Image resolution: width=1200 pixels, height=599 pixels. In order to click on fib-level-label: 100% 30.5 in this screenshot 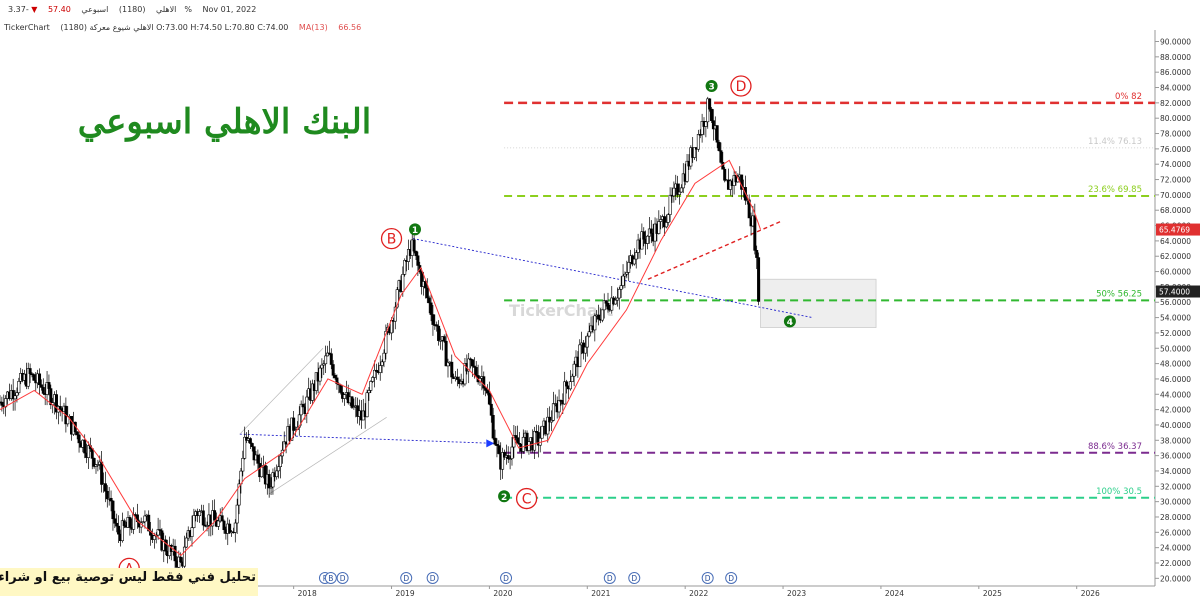, I will do `click(1119, 492)`.